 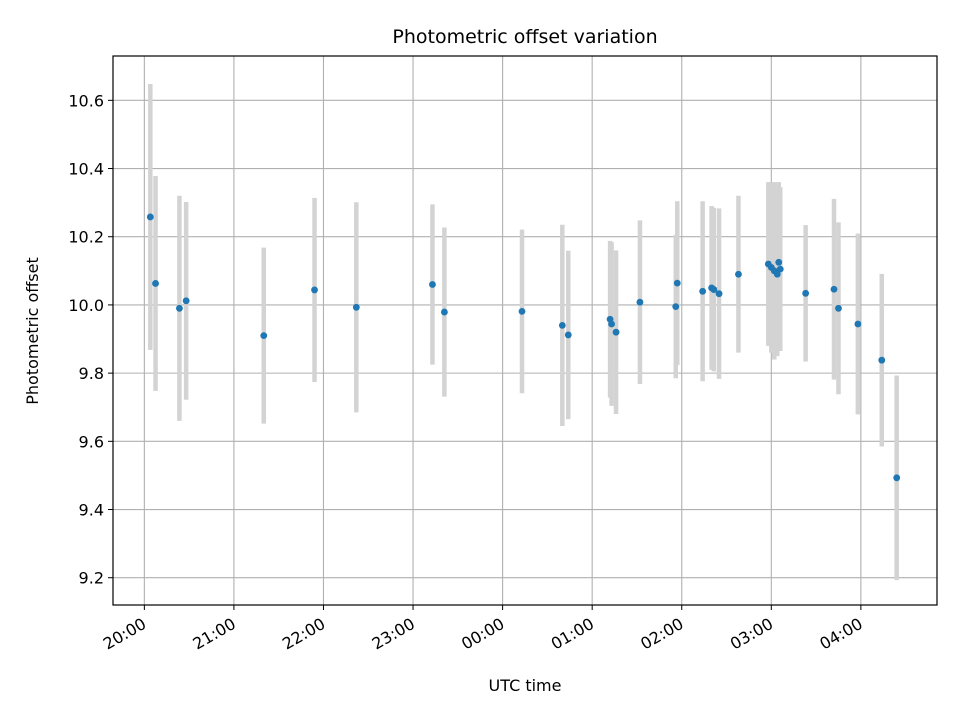 What do you see at coordinates (91, 578) in the screenshot?
I see `y-tick-label: 9.2` at bounding box center [91, 578].